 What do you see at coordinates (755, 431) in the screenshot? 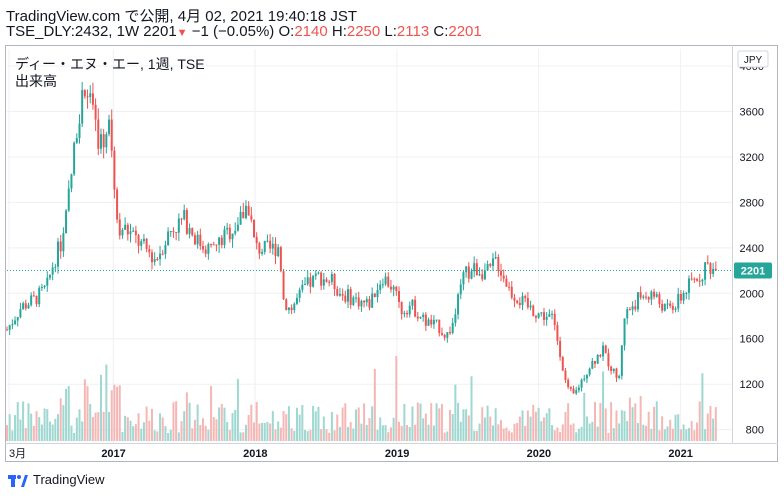
I see `y-tick-label: 800` at bounding box center [755, 431].